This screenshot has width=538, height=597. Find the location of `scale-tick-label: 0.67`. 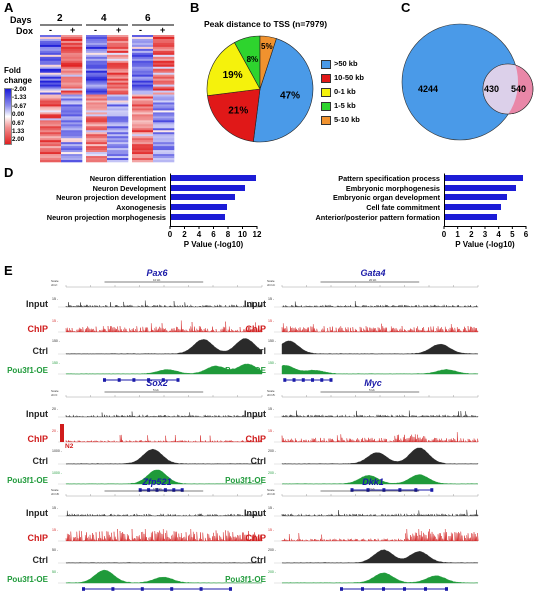

scale-tick-label: 0.67 is located at coordinates (18, 123).